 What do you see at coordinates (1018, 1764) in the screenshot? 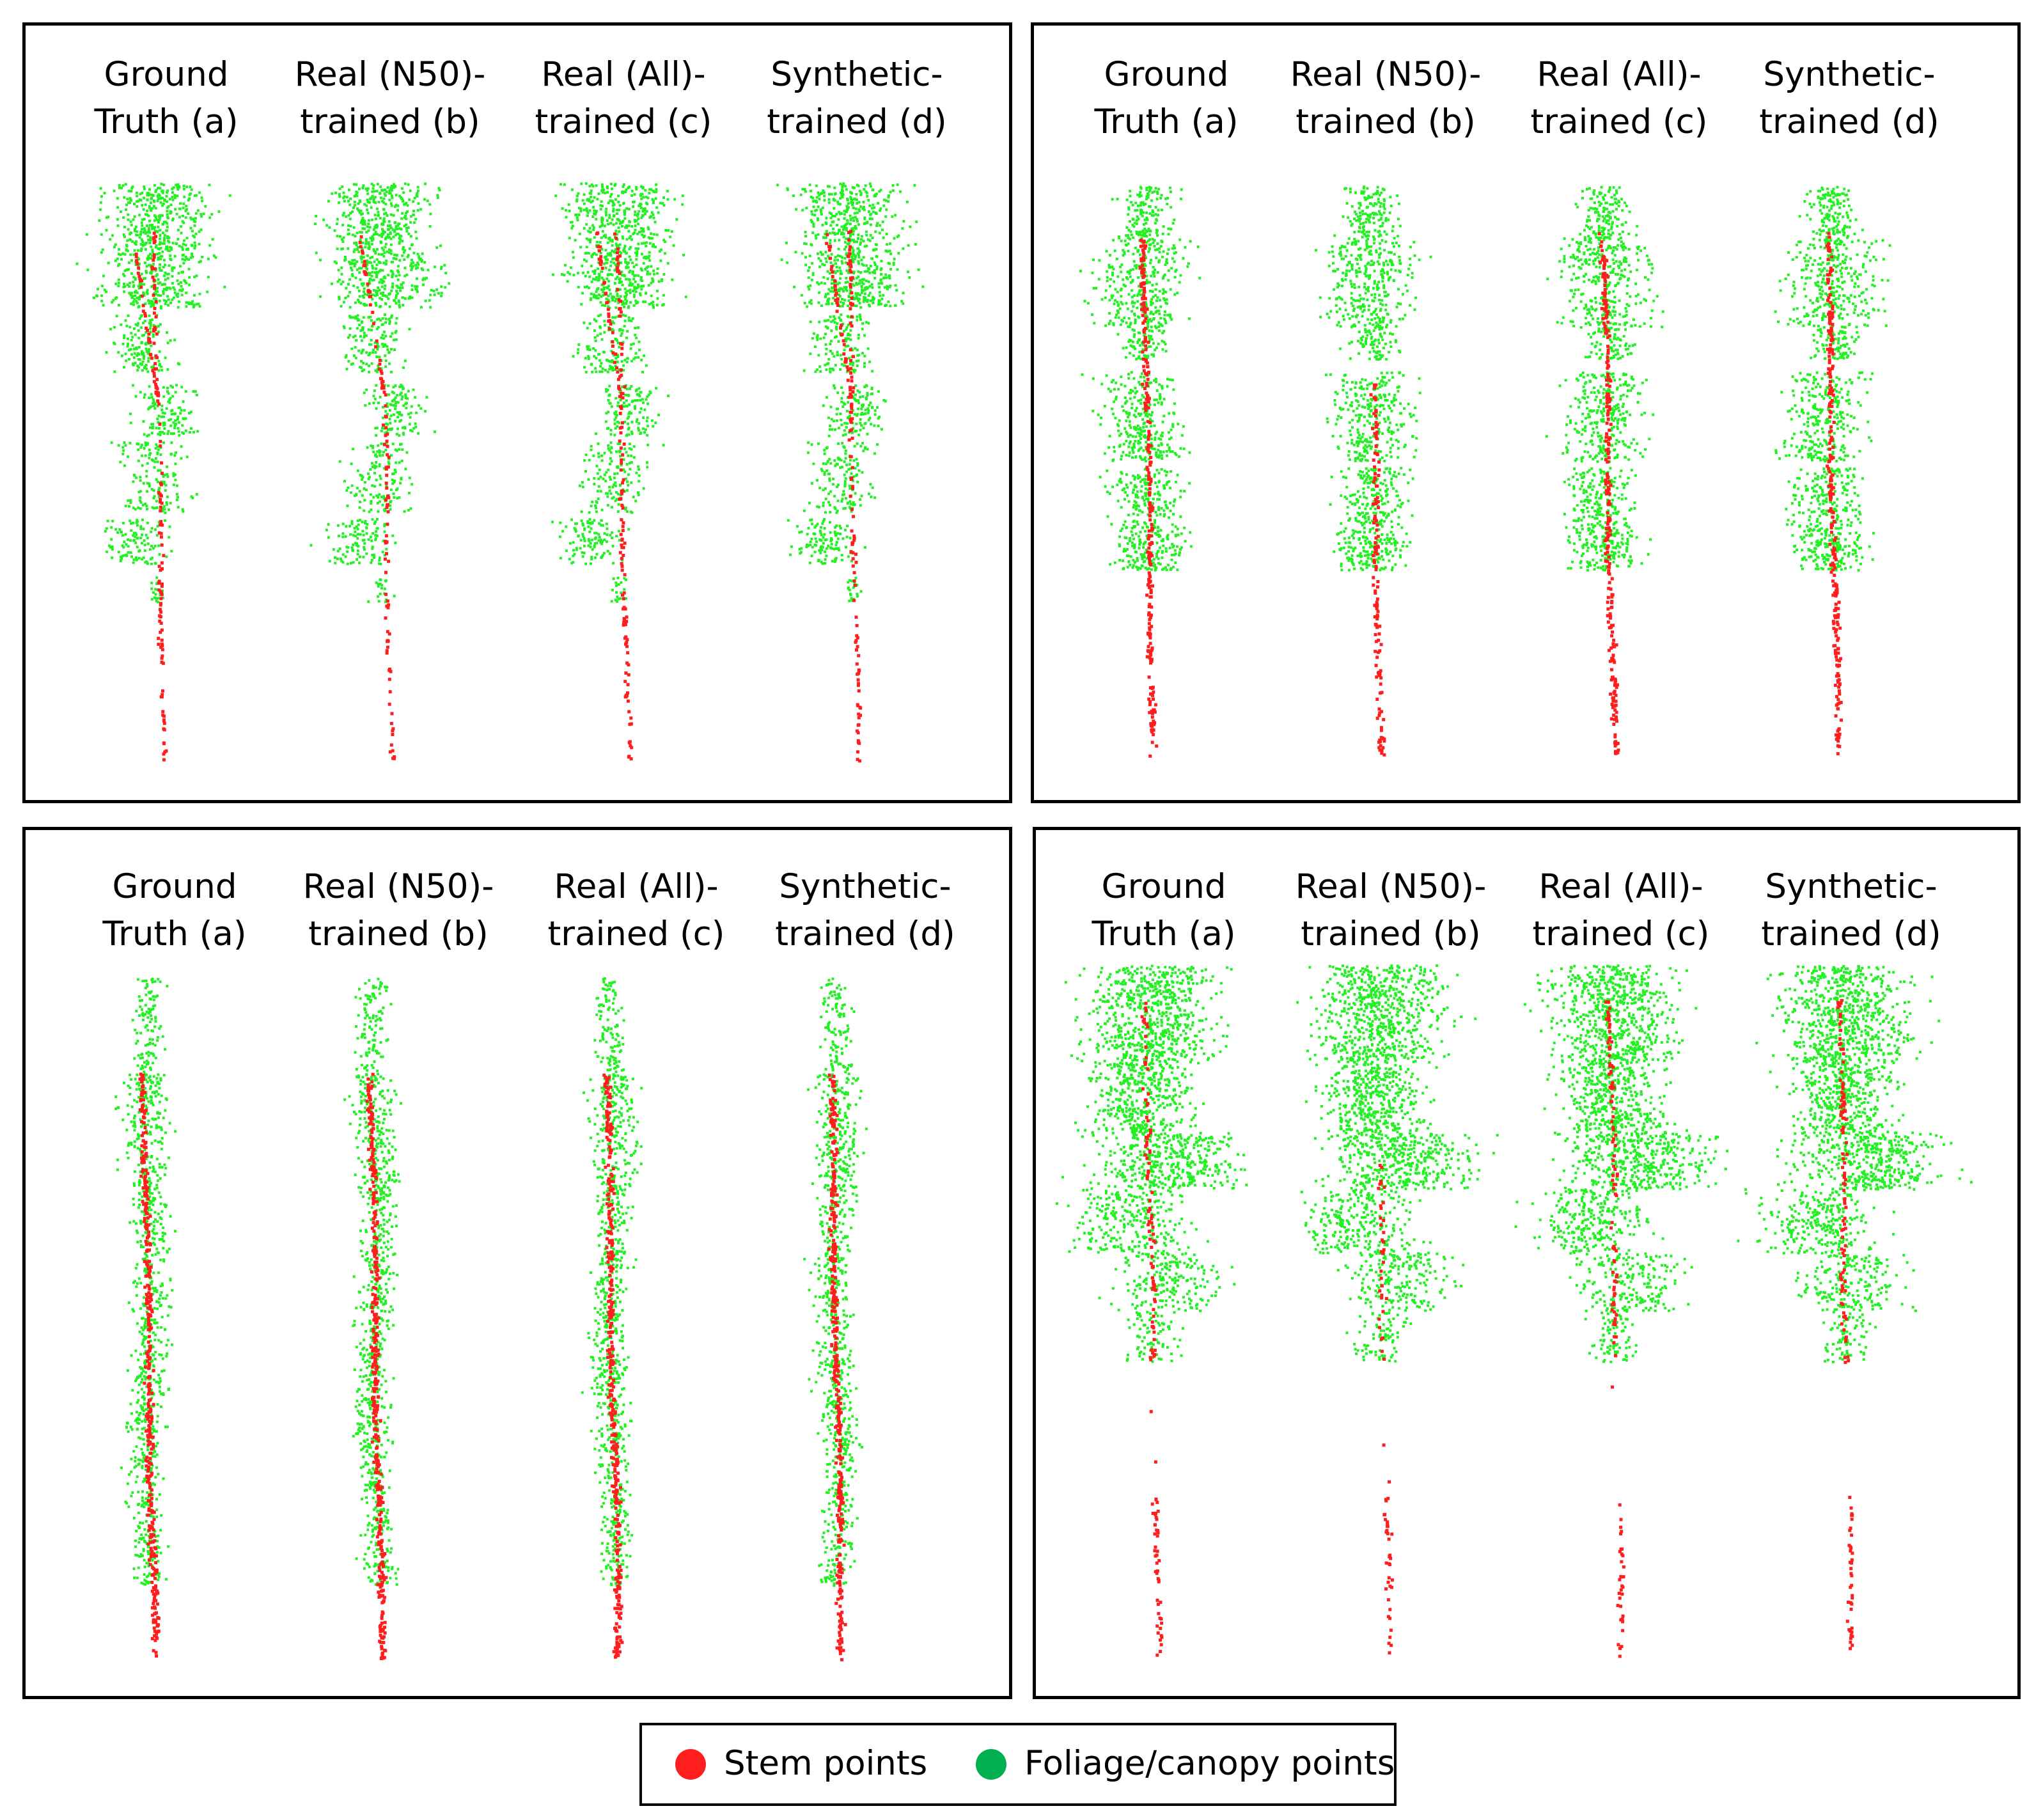
I see `legend: Stem points Foliage/canopy points` at bounding box center [1018, 1764].